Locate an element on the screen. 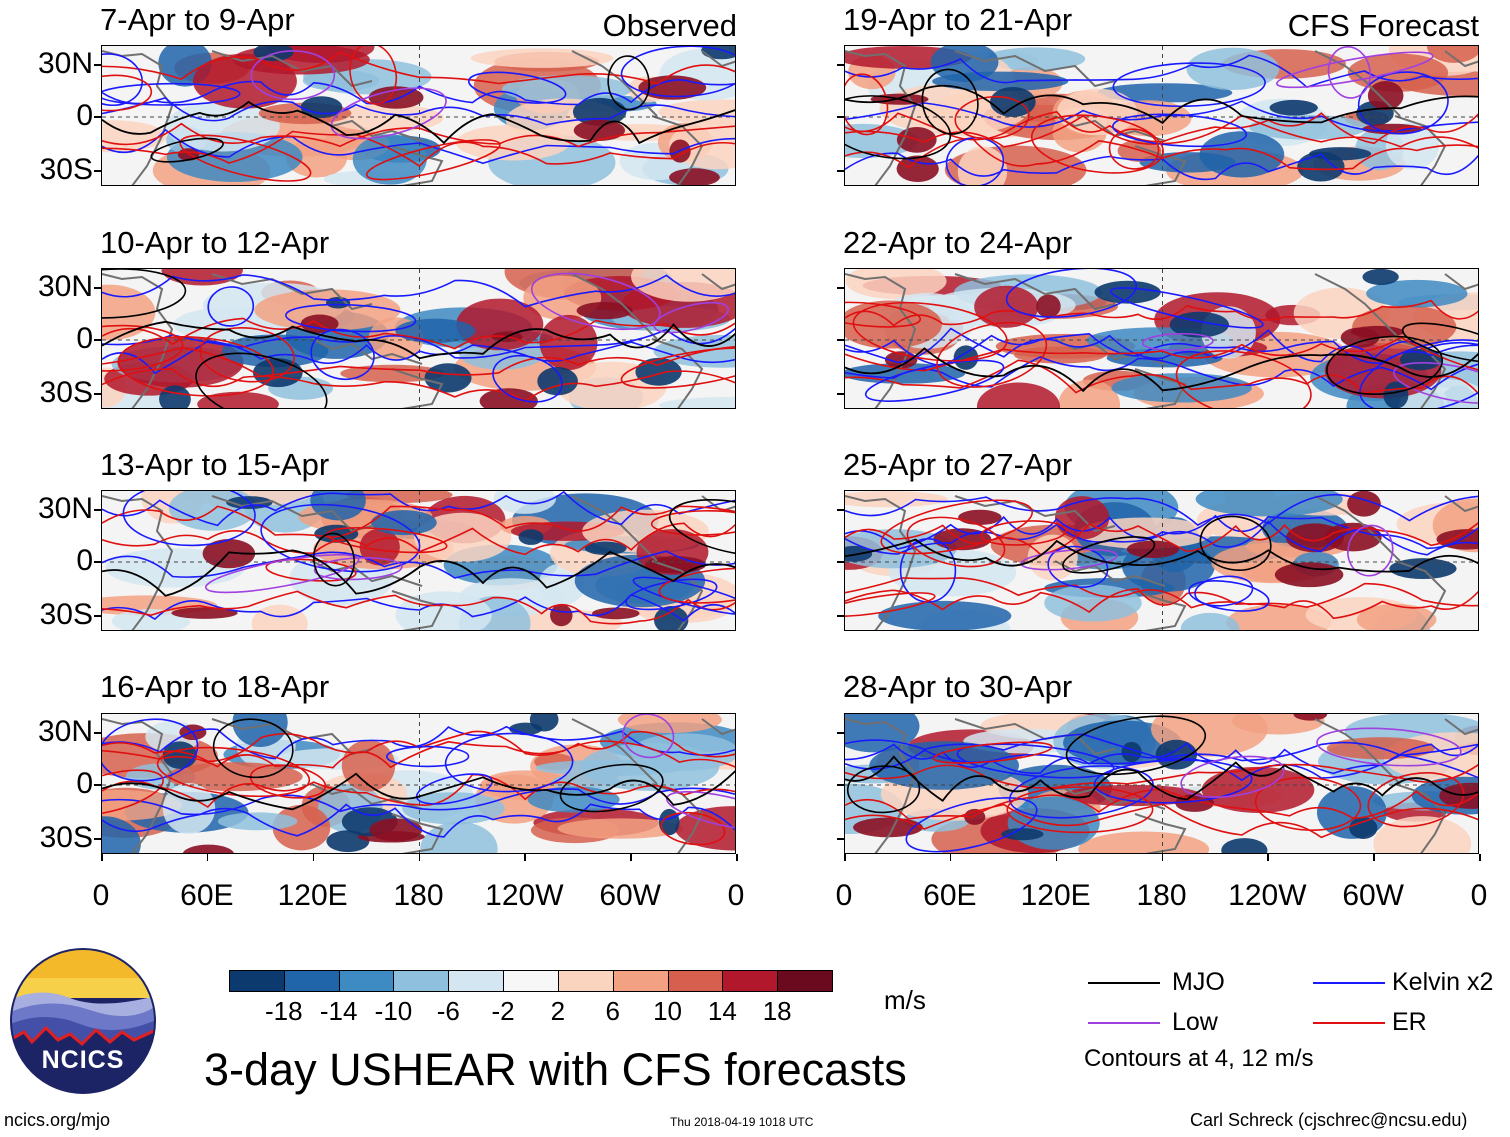 The width and height of the screenshot is (1510, 1137). lat-label-left-2-0: 30N is located at coordinates (65, 286).